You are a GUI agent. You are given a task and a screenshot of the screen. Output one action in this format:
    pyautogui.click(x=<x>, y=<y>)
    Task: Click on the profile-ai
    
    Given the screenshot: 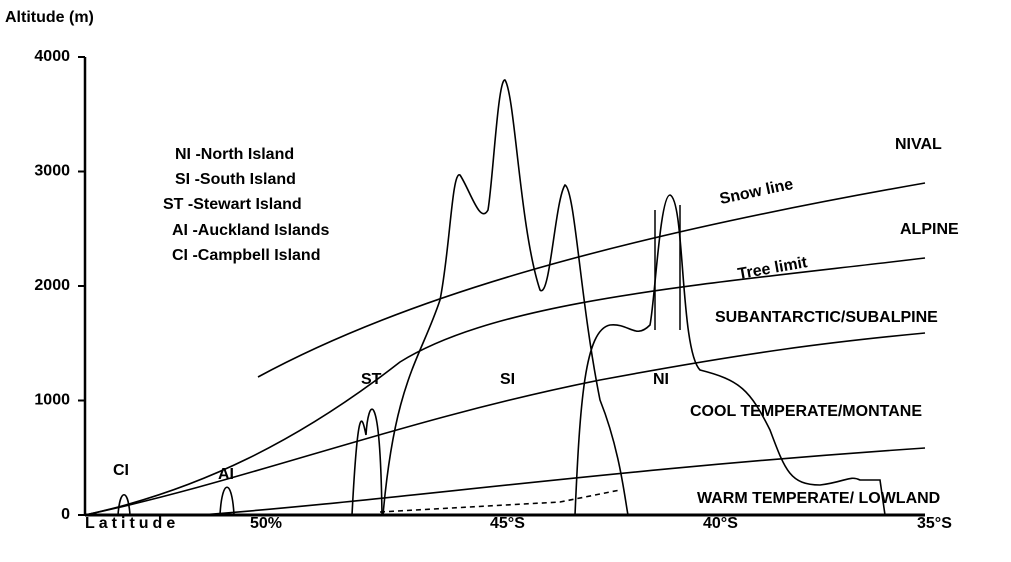 What is the action you would take?
    pyautogui.click(x=227, y=501)
    